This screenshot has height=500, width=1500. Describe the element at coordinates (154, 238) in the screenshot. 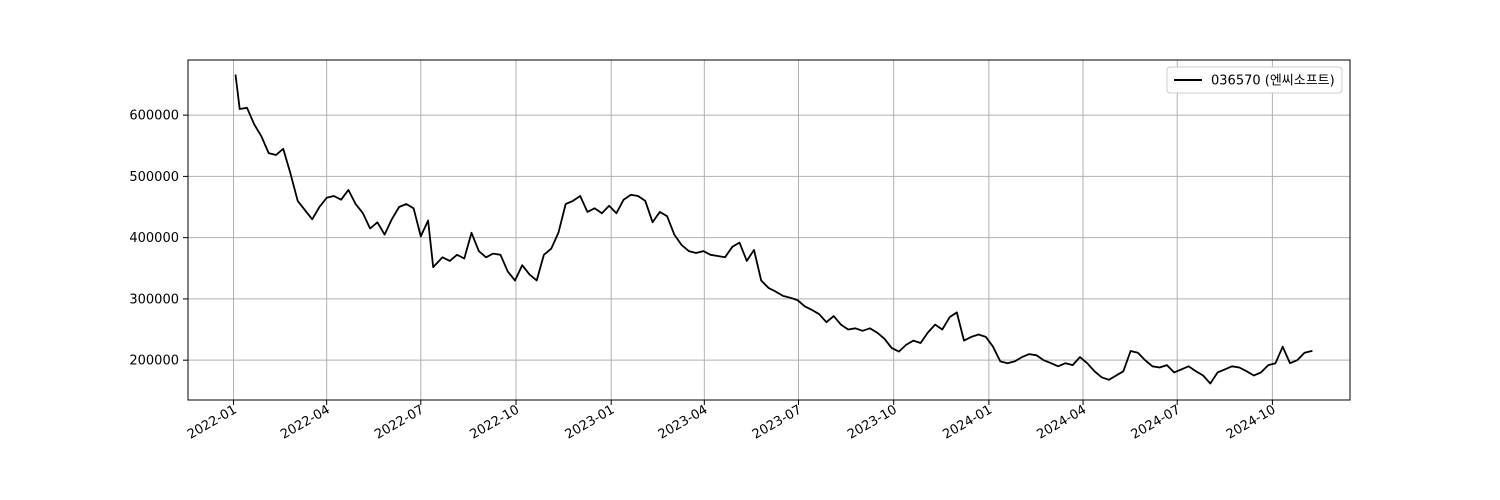

I see `y-tick-label: 400000` at that location.